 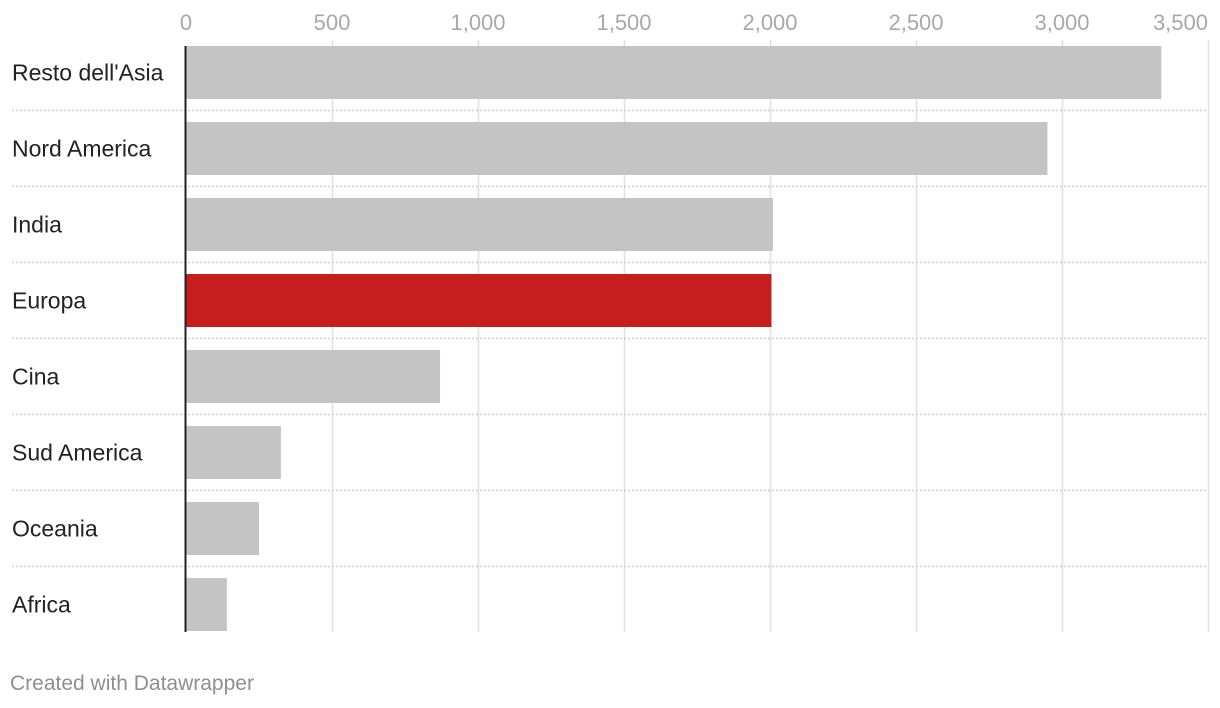 What do you see at coordinates (41, 605) in the screenshot?
I see `category-label: Africa` at bounding box center [41, 605].